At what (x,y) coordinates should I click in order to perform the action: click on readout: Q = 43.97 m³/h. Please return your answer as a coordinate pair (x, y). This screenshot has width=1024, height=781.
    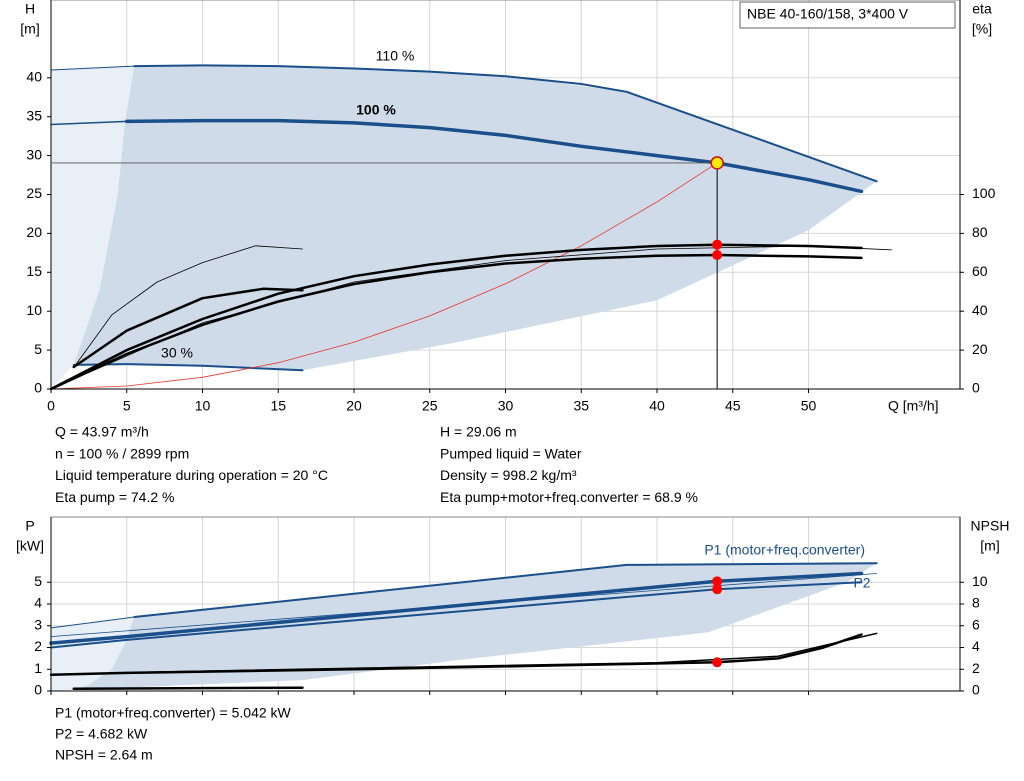
    Looking at the image, I should click on (102, 432).